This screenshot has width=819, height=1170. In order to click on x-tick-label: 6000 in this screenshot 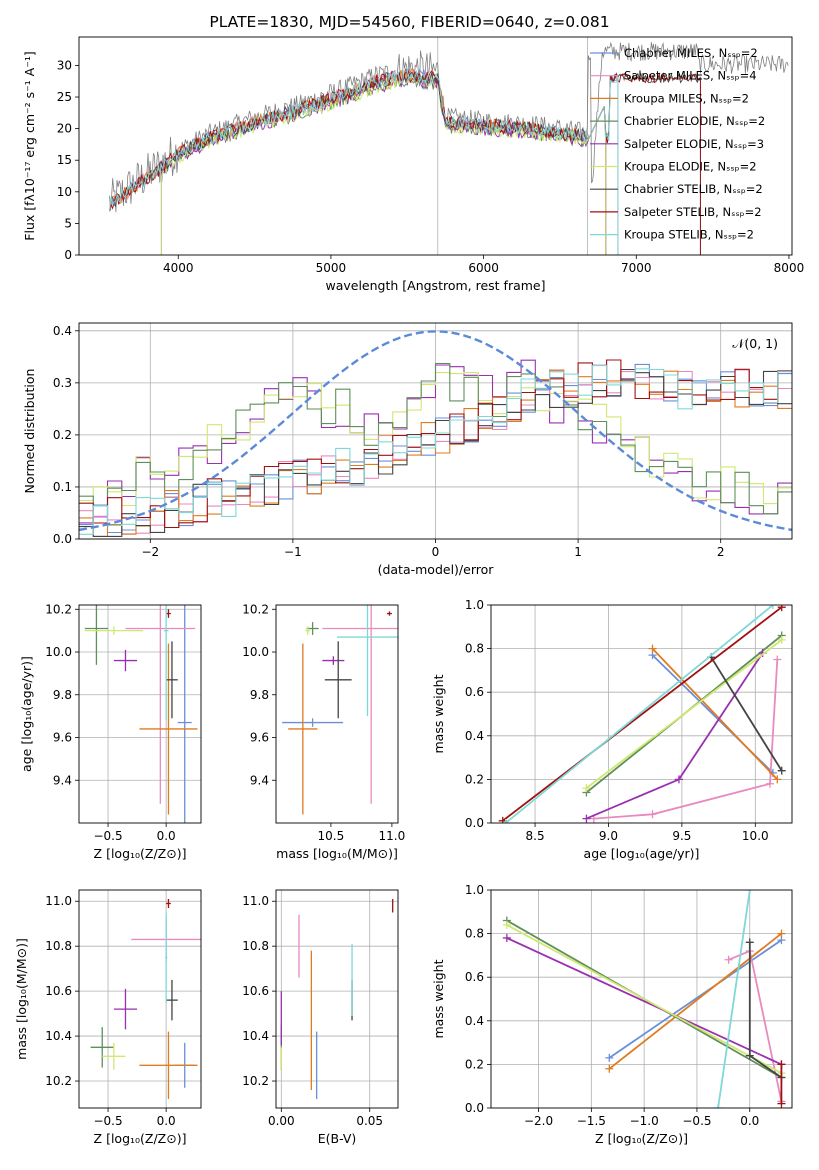, I will do `click(483, 268)`.